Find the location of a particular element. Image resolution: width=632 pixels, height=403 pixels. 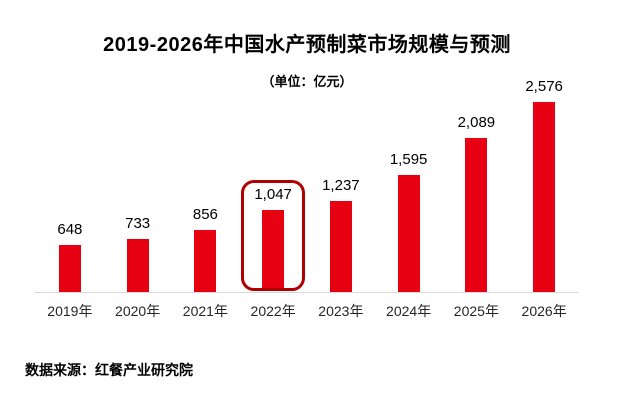

bar-column-2026年: 2,576 is located at coordinates (544, 186).